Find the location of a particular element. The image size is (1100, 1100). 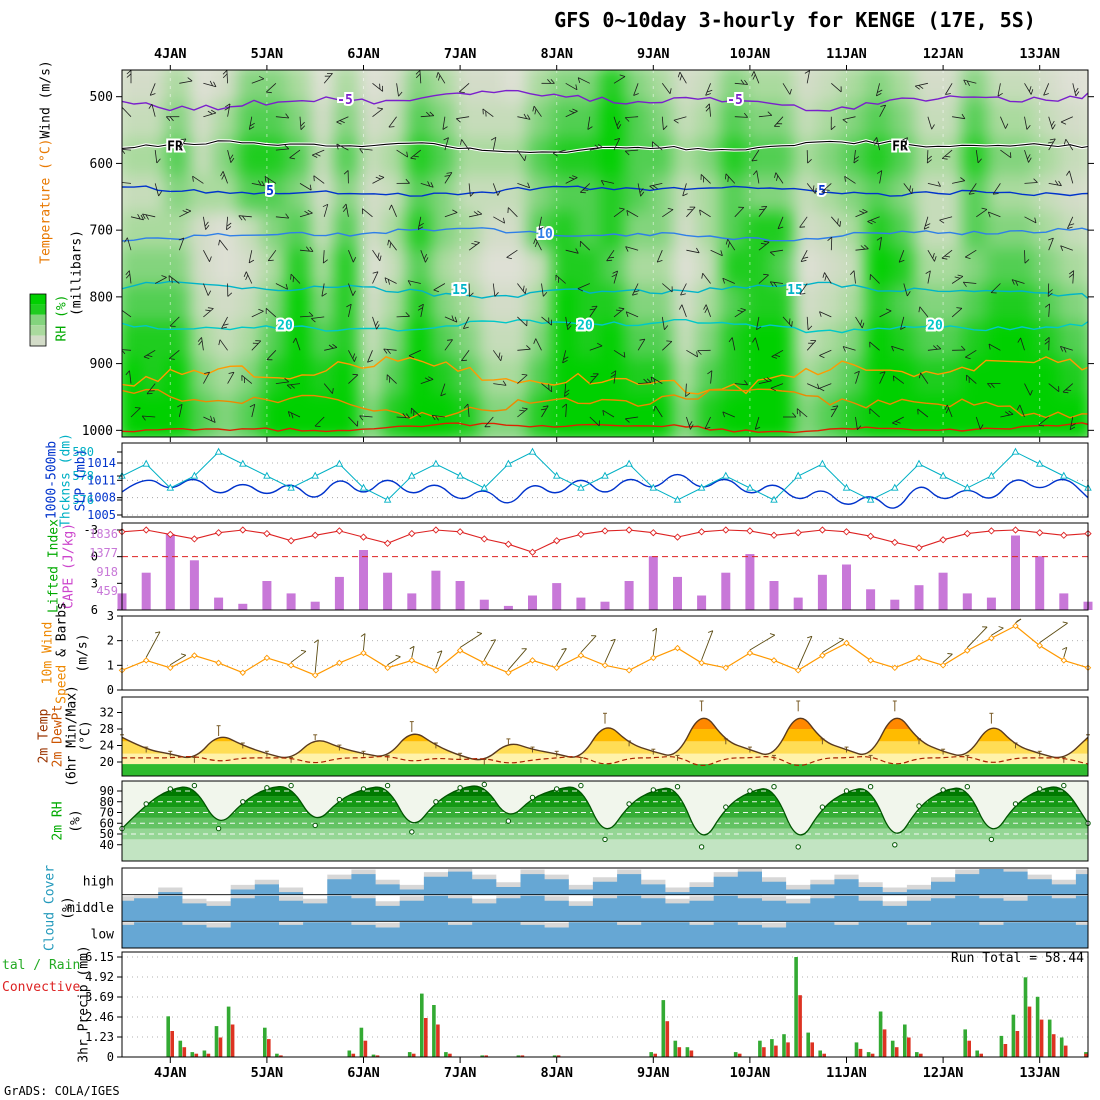

minmax-axis-label: (6hr Min/Max) is located at coordinates (72, 736).